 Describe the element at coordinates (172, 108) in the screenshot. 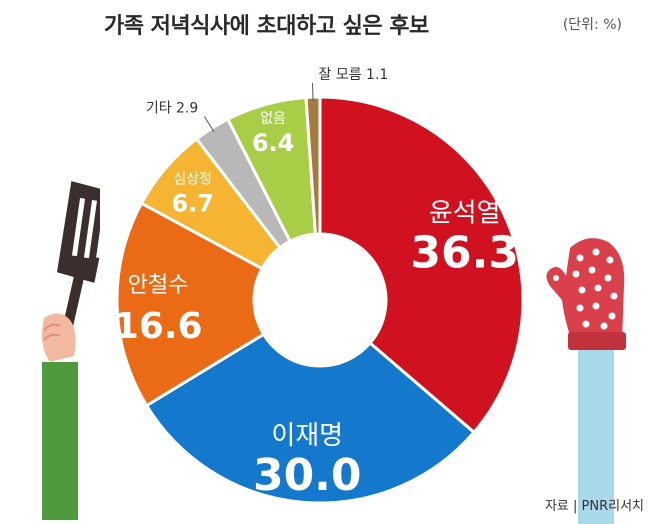

I see `outer-label-5: 기타 2.9` at that location.